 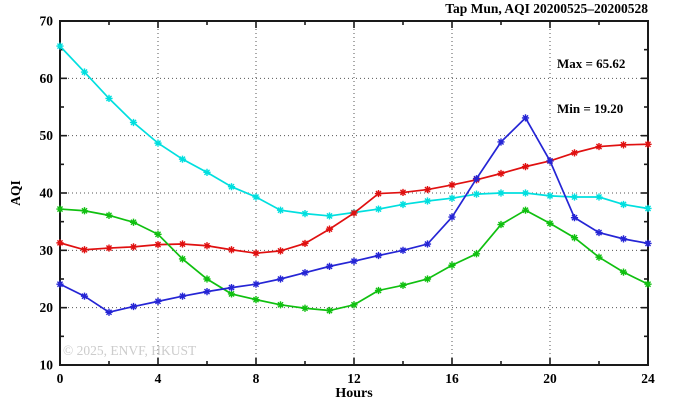 I want to click on min-value-label: Min = 19.20, so click(x=590, y=108).